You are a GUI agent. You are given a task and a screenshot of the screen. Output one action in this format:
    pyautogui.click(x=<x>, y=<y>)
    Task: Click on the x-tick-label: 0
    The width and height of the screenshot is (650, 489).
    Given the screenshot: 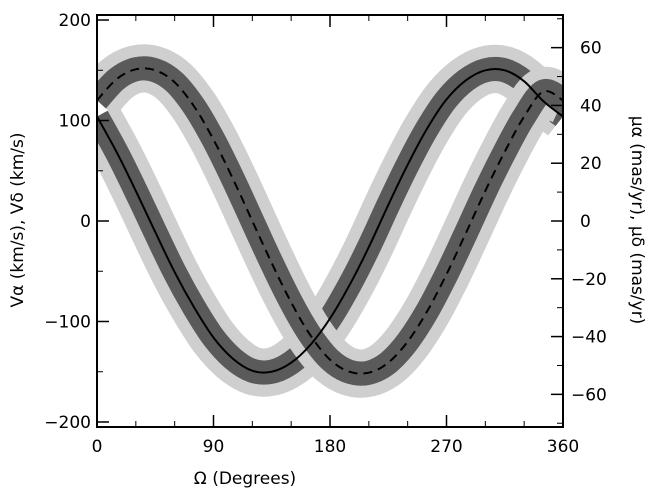 What is the action you would take?
    pyautogui.click(x=97, y=447)
    